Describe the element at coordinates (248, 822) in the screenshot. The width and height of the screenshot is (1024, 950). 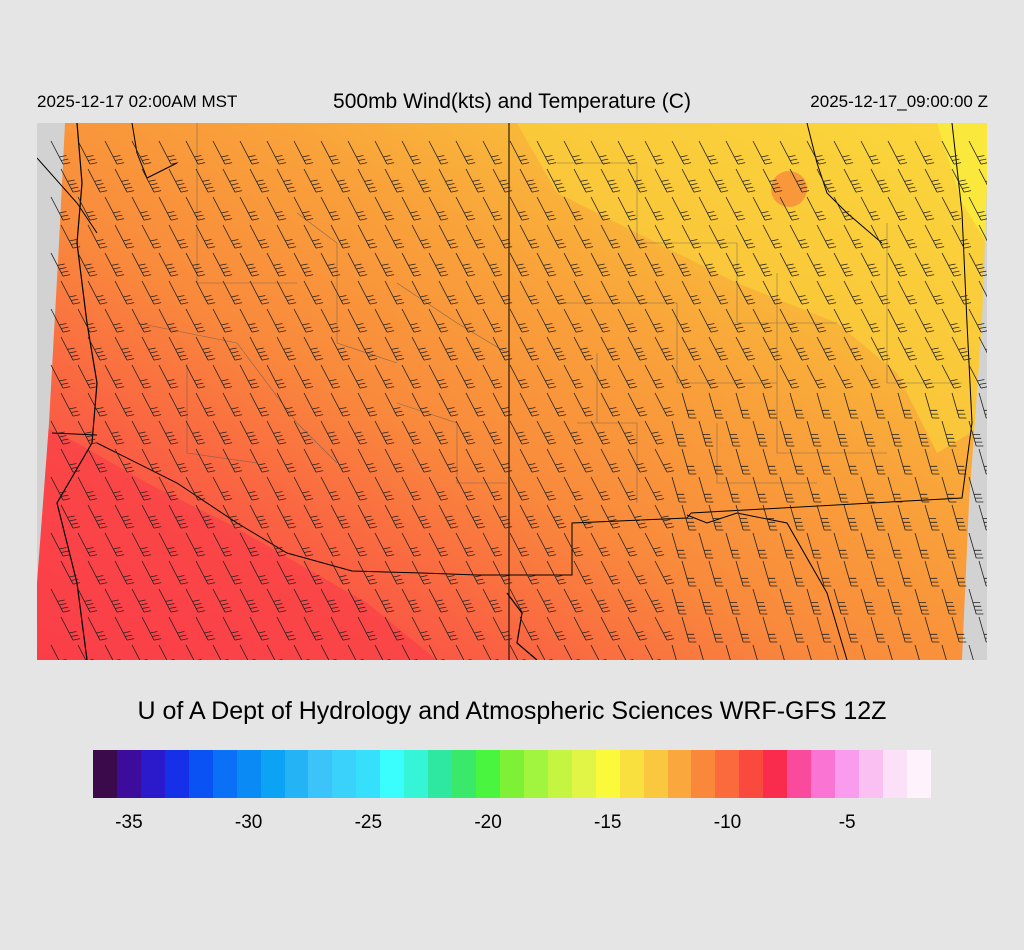
I see `colorbar-tick-label: -30` at that location.